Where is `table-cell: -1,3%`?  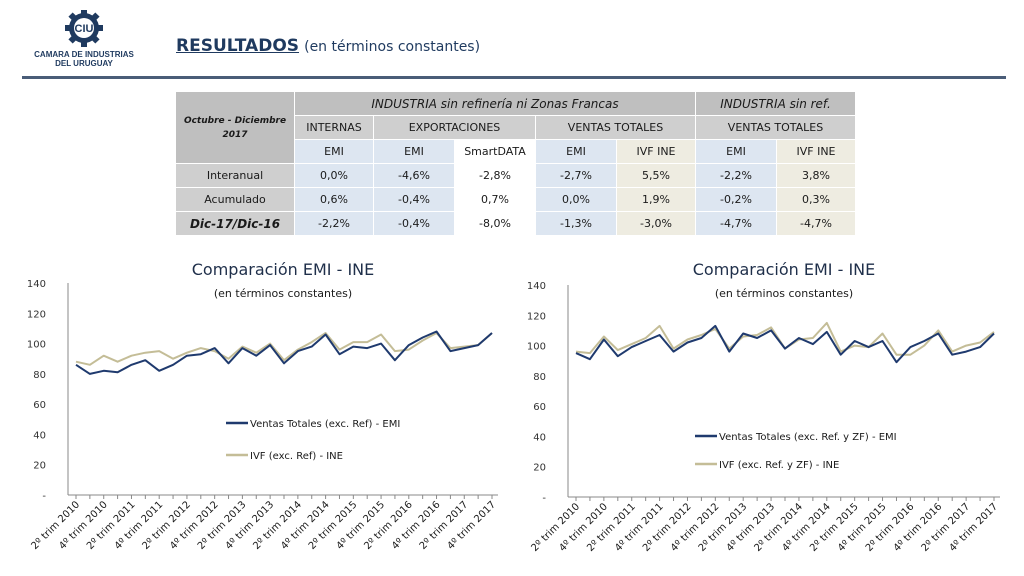 table-cell: -1,3% is located at coordinates (576, 223).